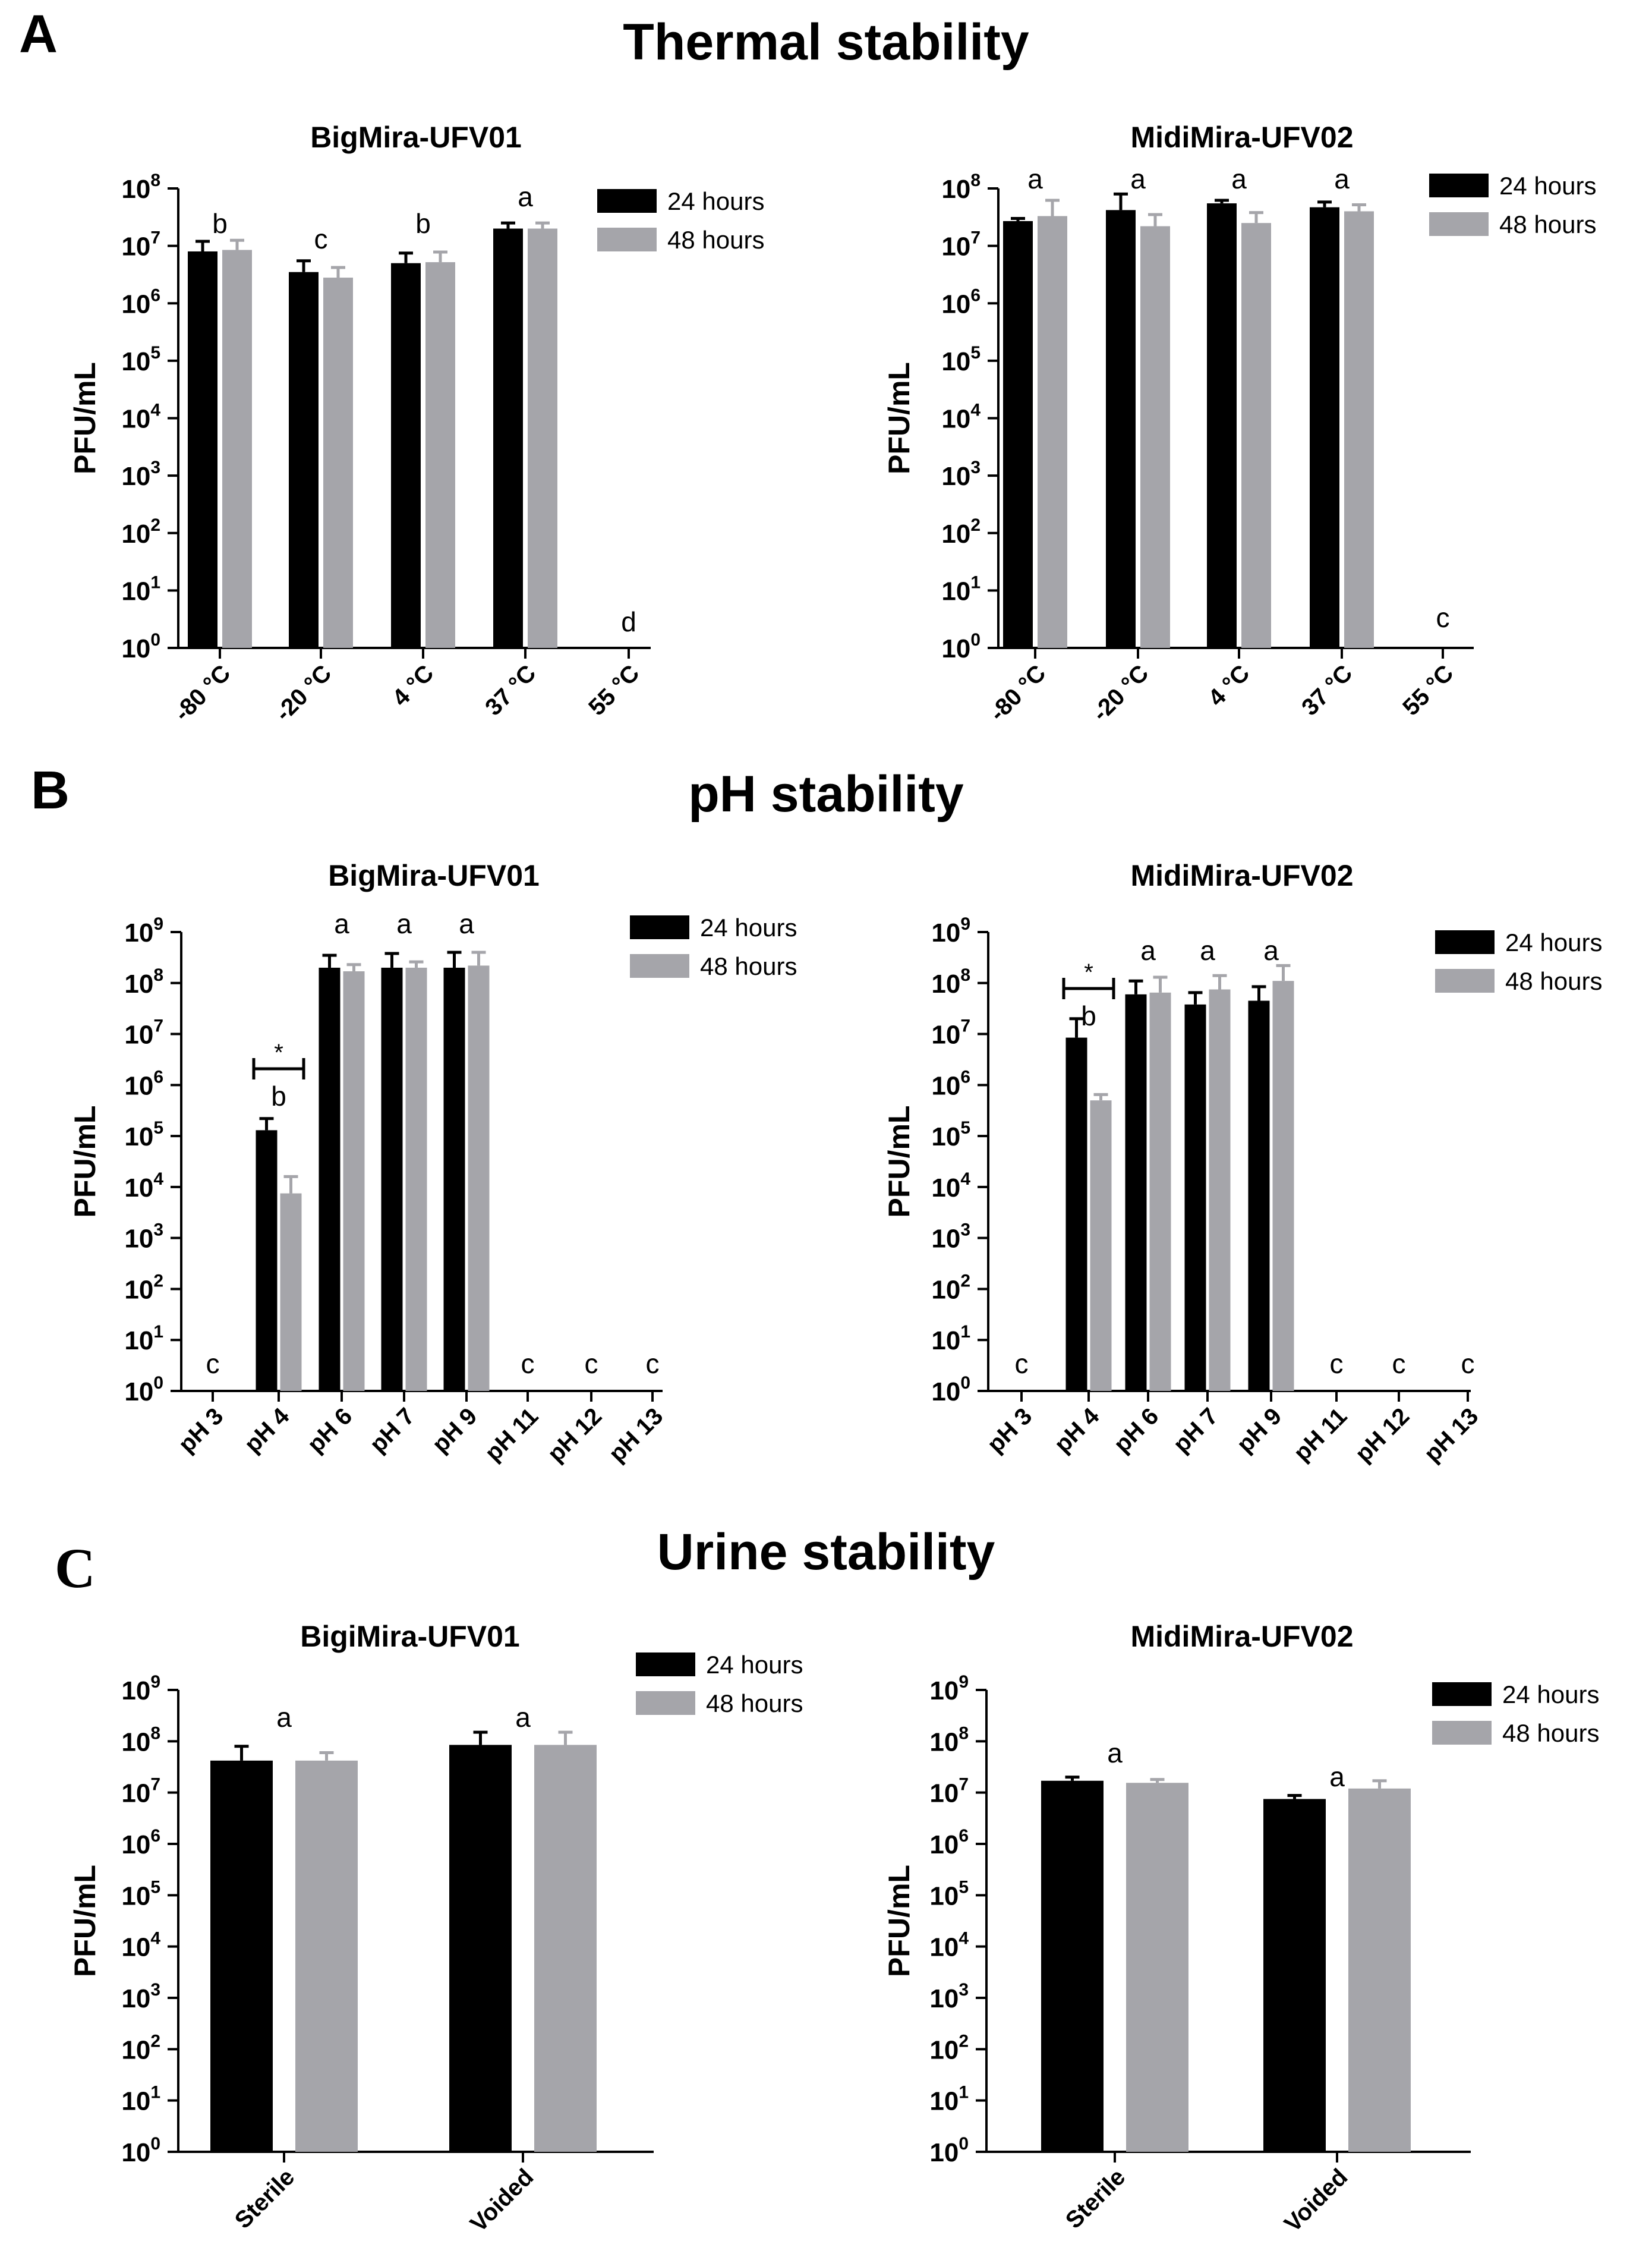 The height and width of the screenshot is (2260, 1652). Describe the element at coordinates (614, 690) in the screenshot. I see `x-tick-label: 55 °C` at that location.